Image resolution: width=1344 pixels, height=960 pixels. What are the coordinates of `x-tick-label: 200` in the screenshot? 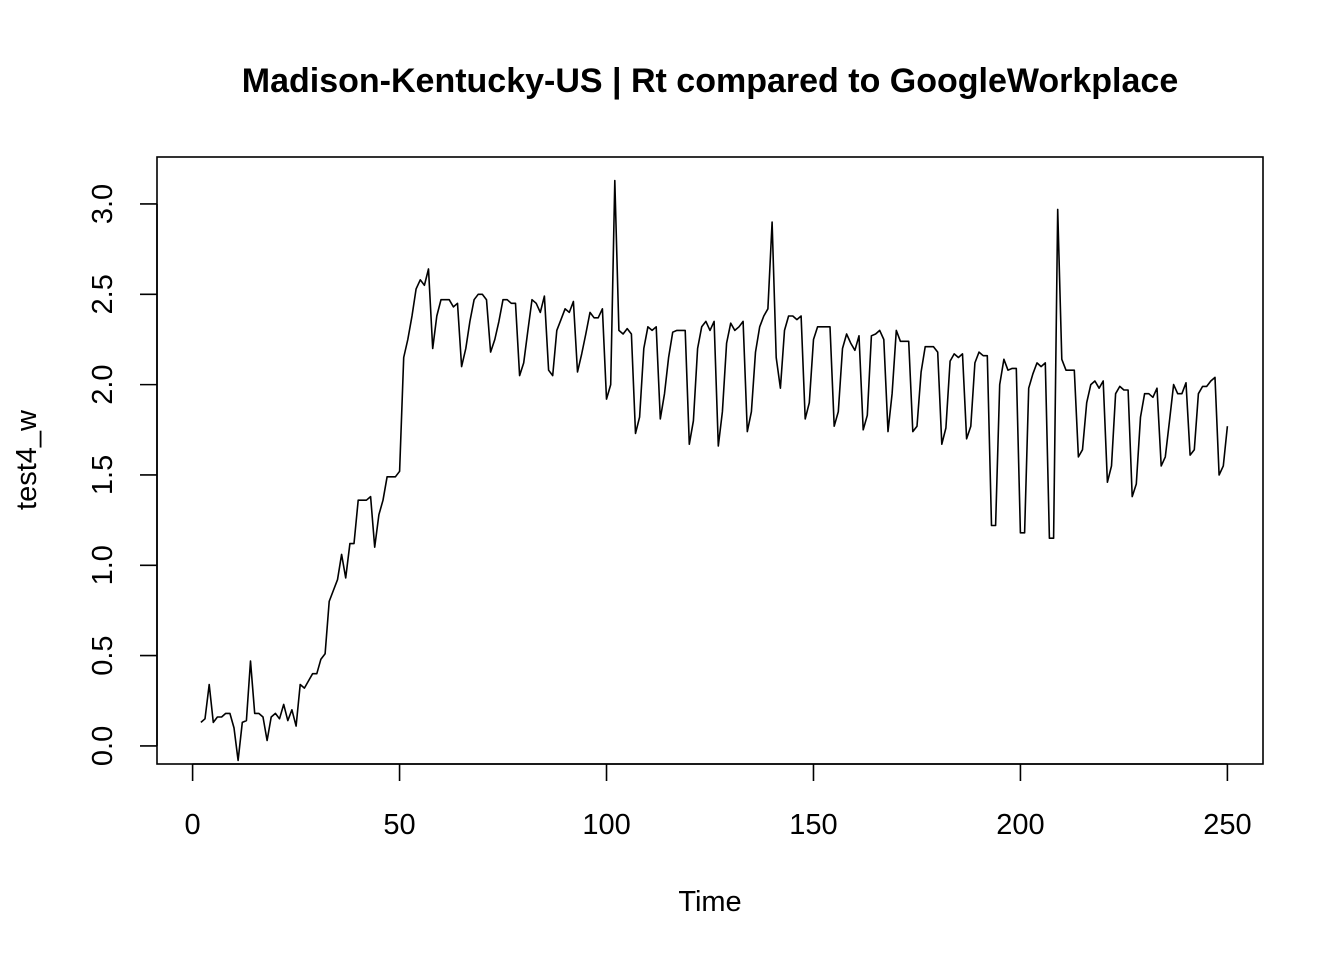 It's located at (1020, 825).